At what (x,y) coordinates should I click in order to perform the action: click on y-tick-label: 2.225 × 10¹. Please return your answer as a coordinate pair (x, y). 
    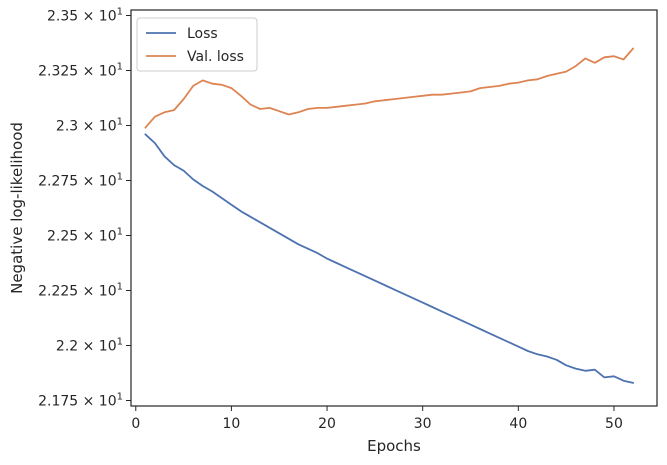
    Looking at the image, I should click on (80, 291).